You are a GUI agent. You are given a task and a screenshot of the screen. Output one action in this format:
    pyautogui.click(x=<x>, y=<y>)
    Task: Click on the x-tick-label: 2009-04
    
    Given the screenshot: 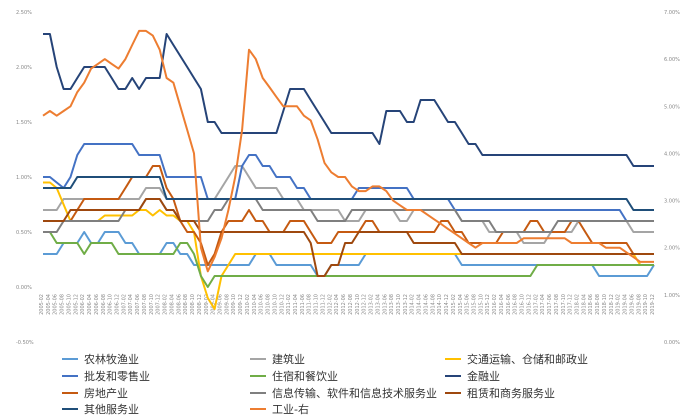 What is the action you would take?
    pyautogui.click(x=214, y=304)
    